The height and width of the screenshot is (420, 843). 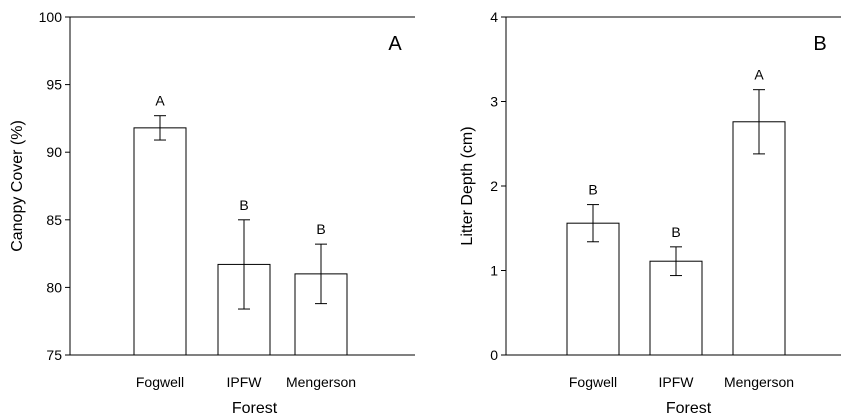 I want to click on panel-label: B, so click(x=819, y=44).